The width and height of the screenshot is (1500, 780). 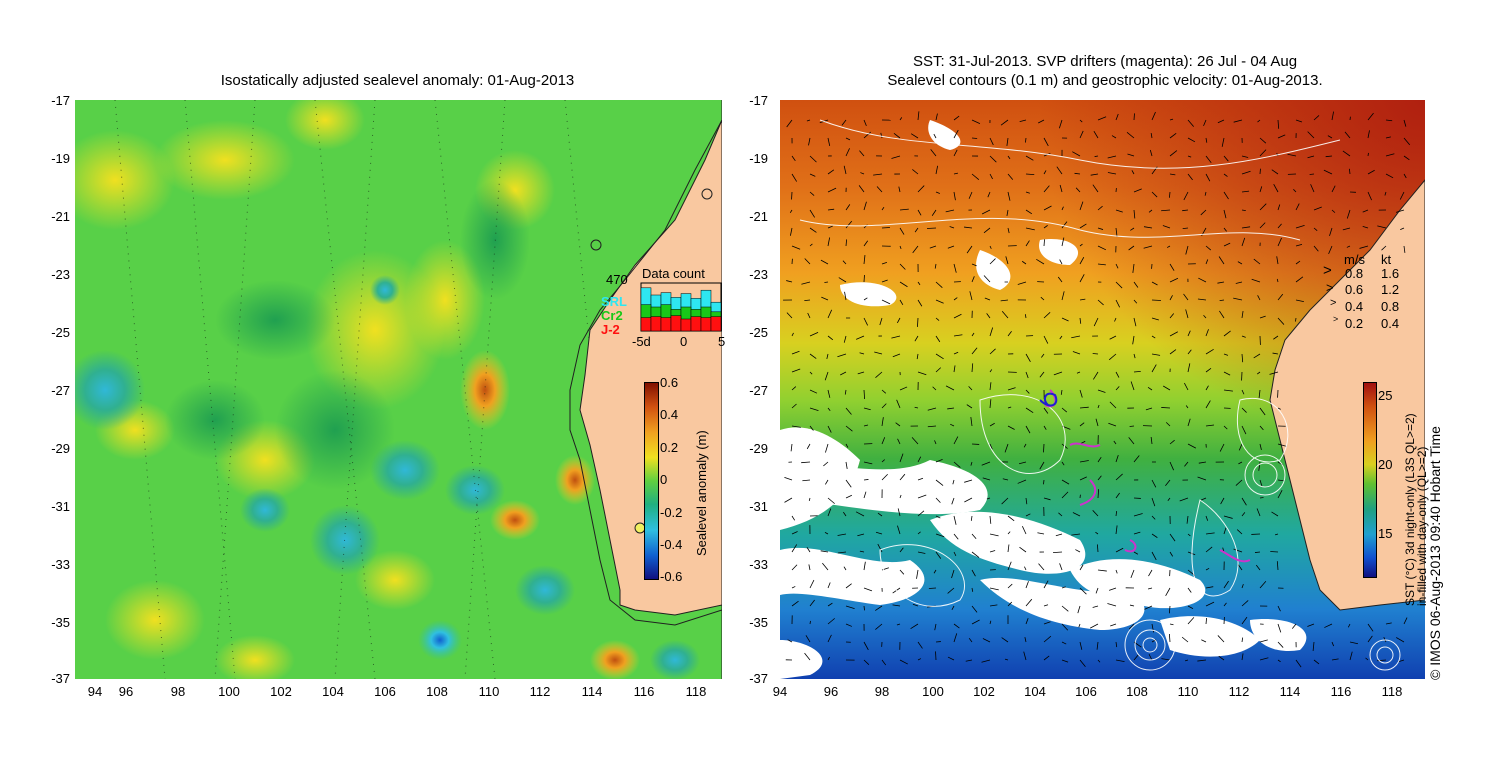 I want to click on velocity-legend-ms: 0.6, so click(x=1354, y=289).